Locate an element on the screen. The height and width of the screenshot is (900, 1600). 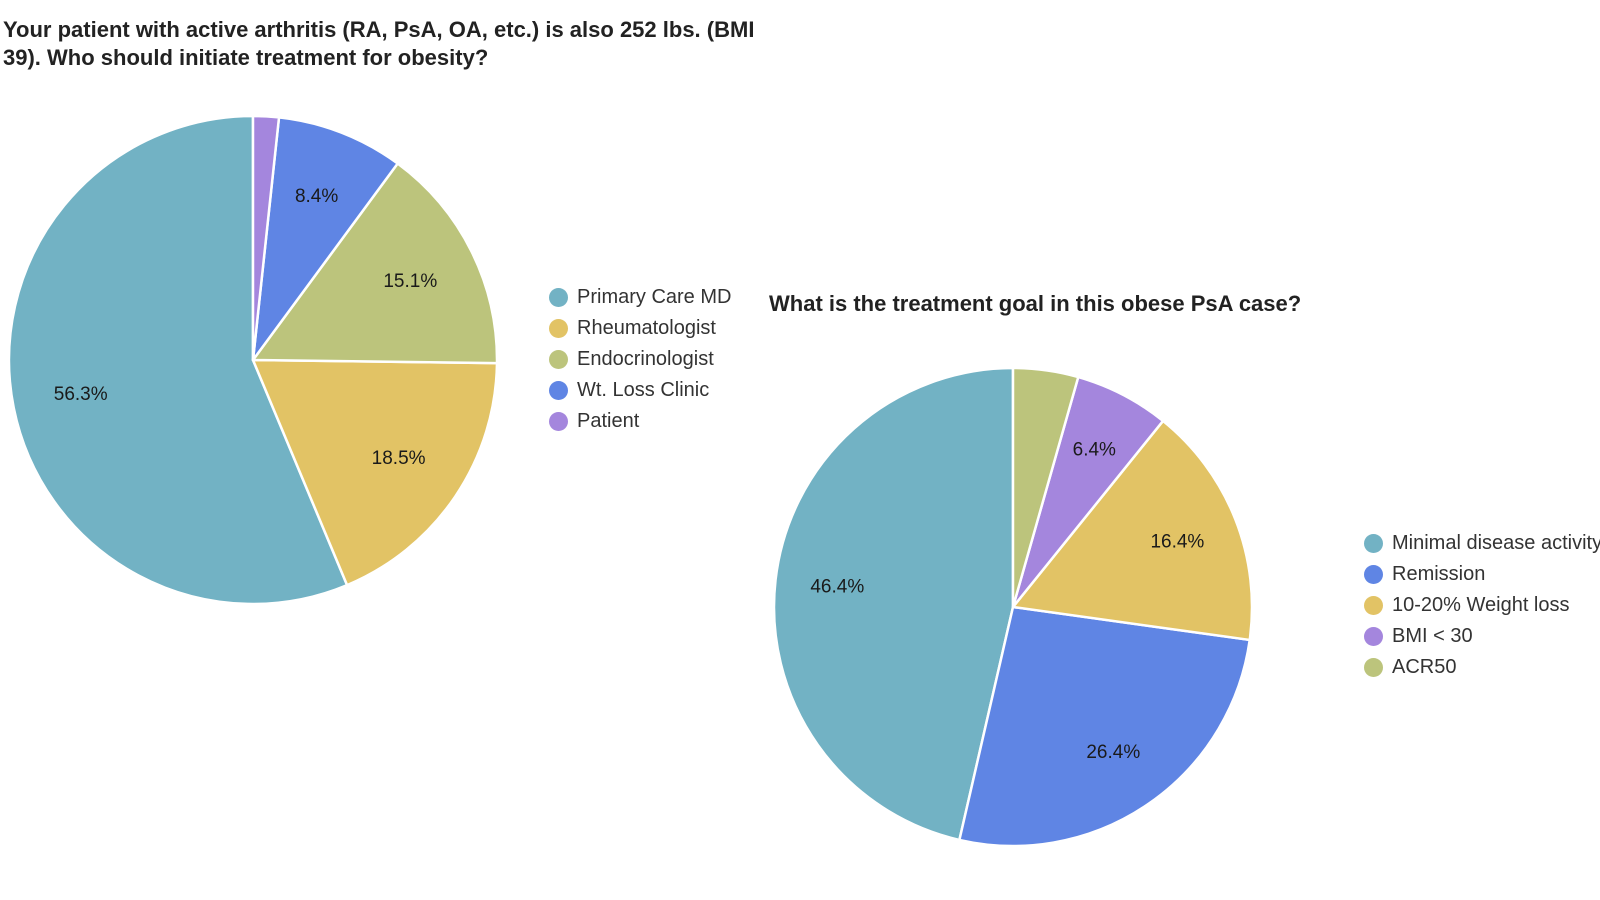
legend-label: Remission is located at coordinates (1439, 574).